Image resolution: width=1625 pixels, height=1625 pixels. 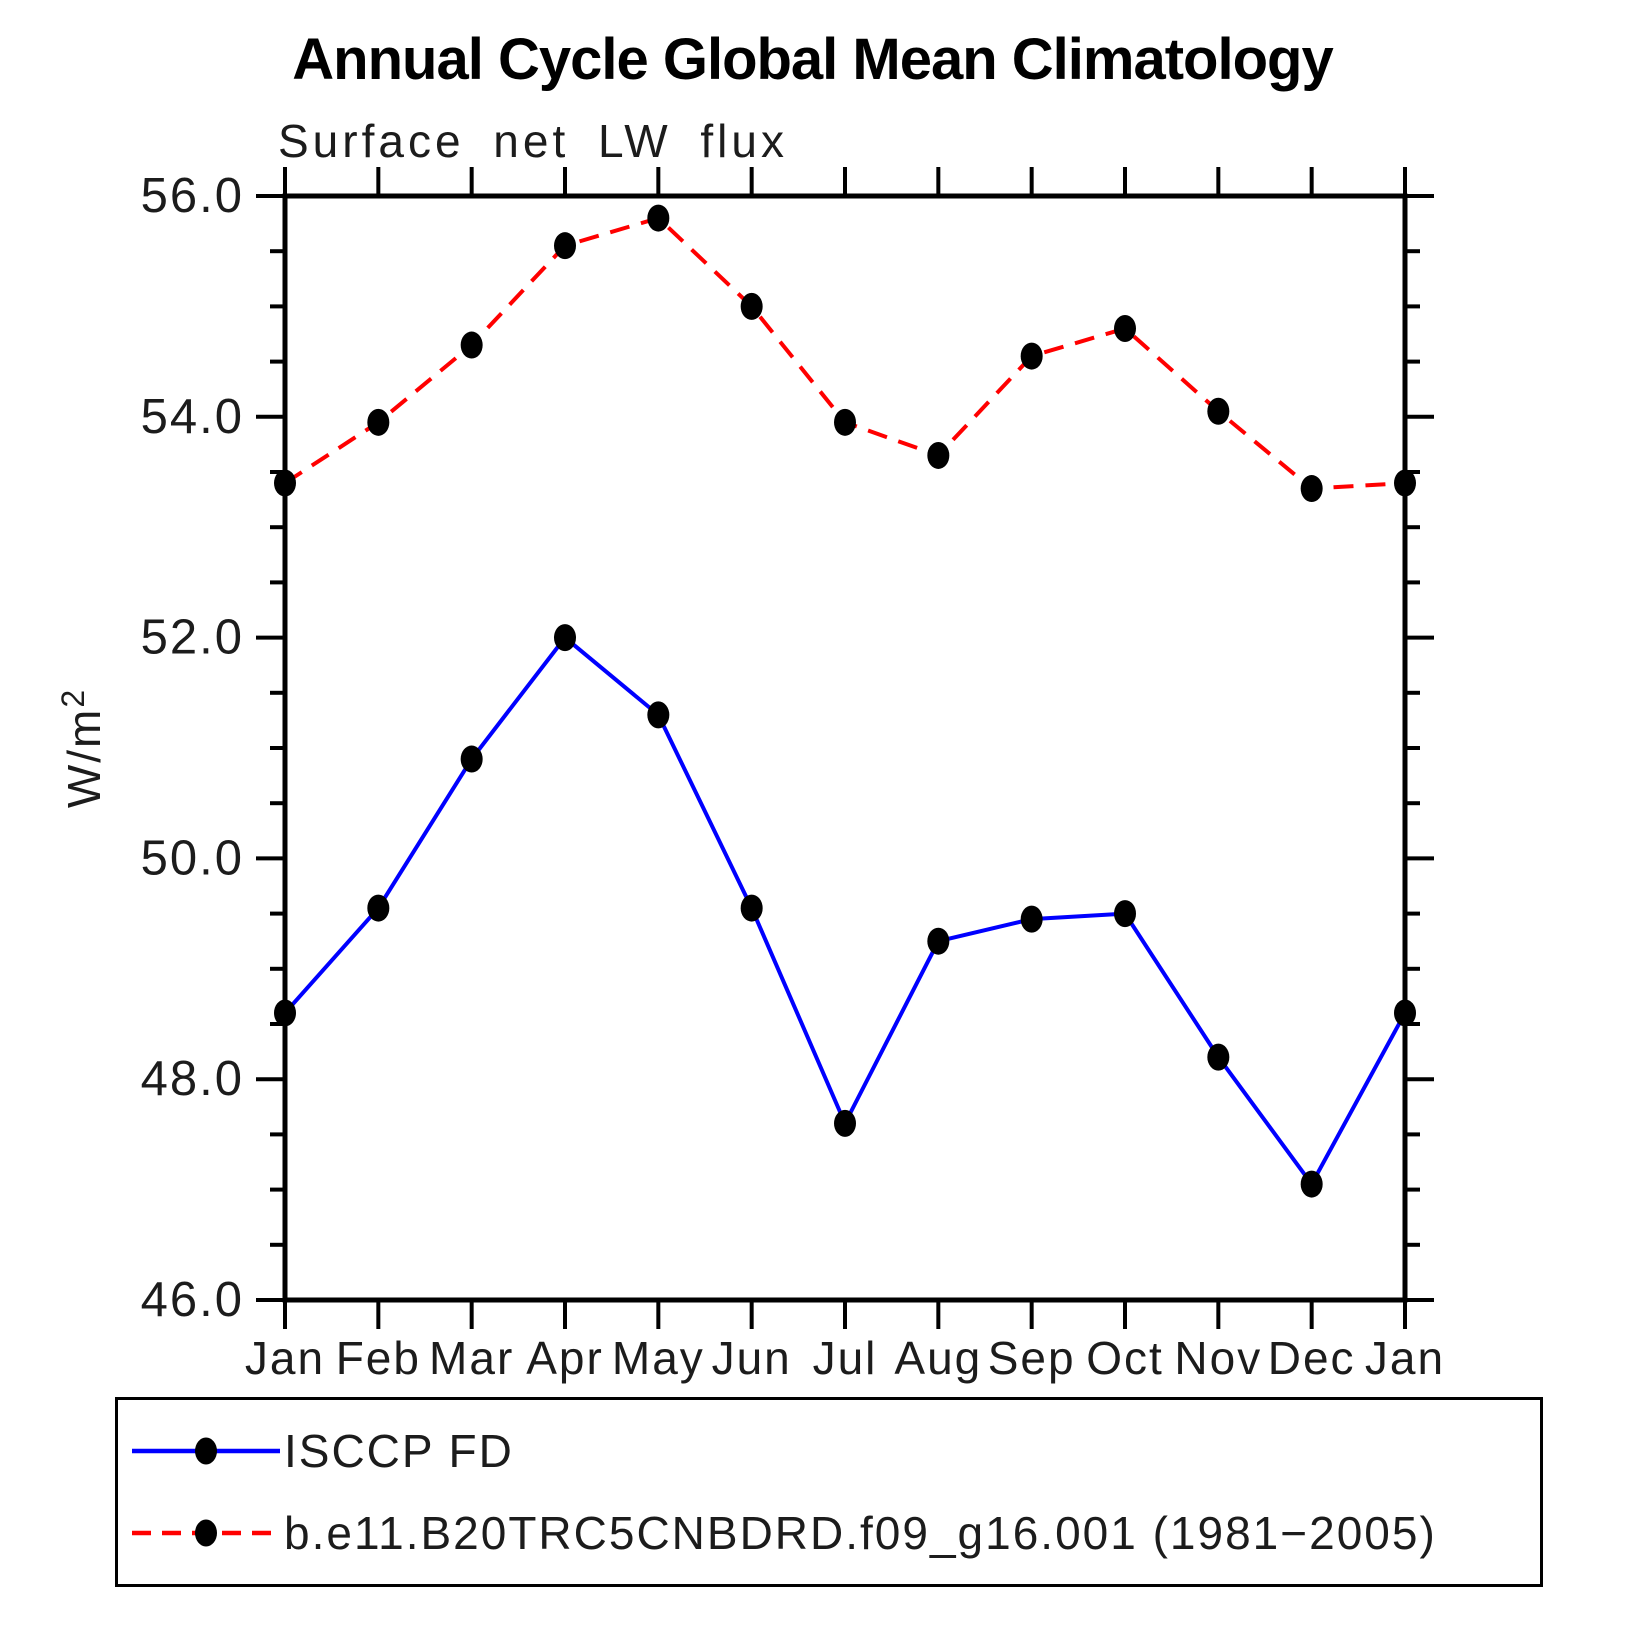 I want to click on x-tick-label: Mar, so click(x=471, y=1358).